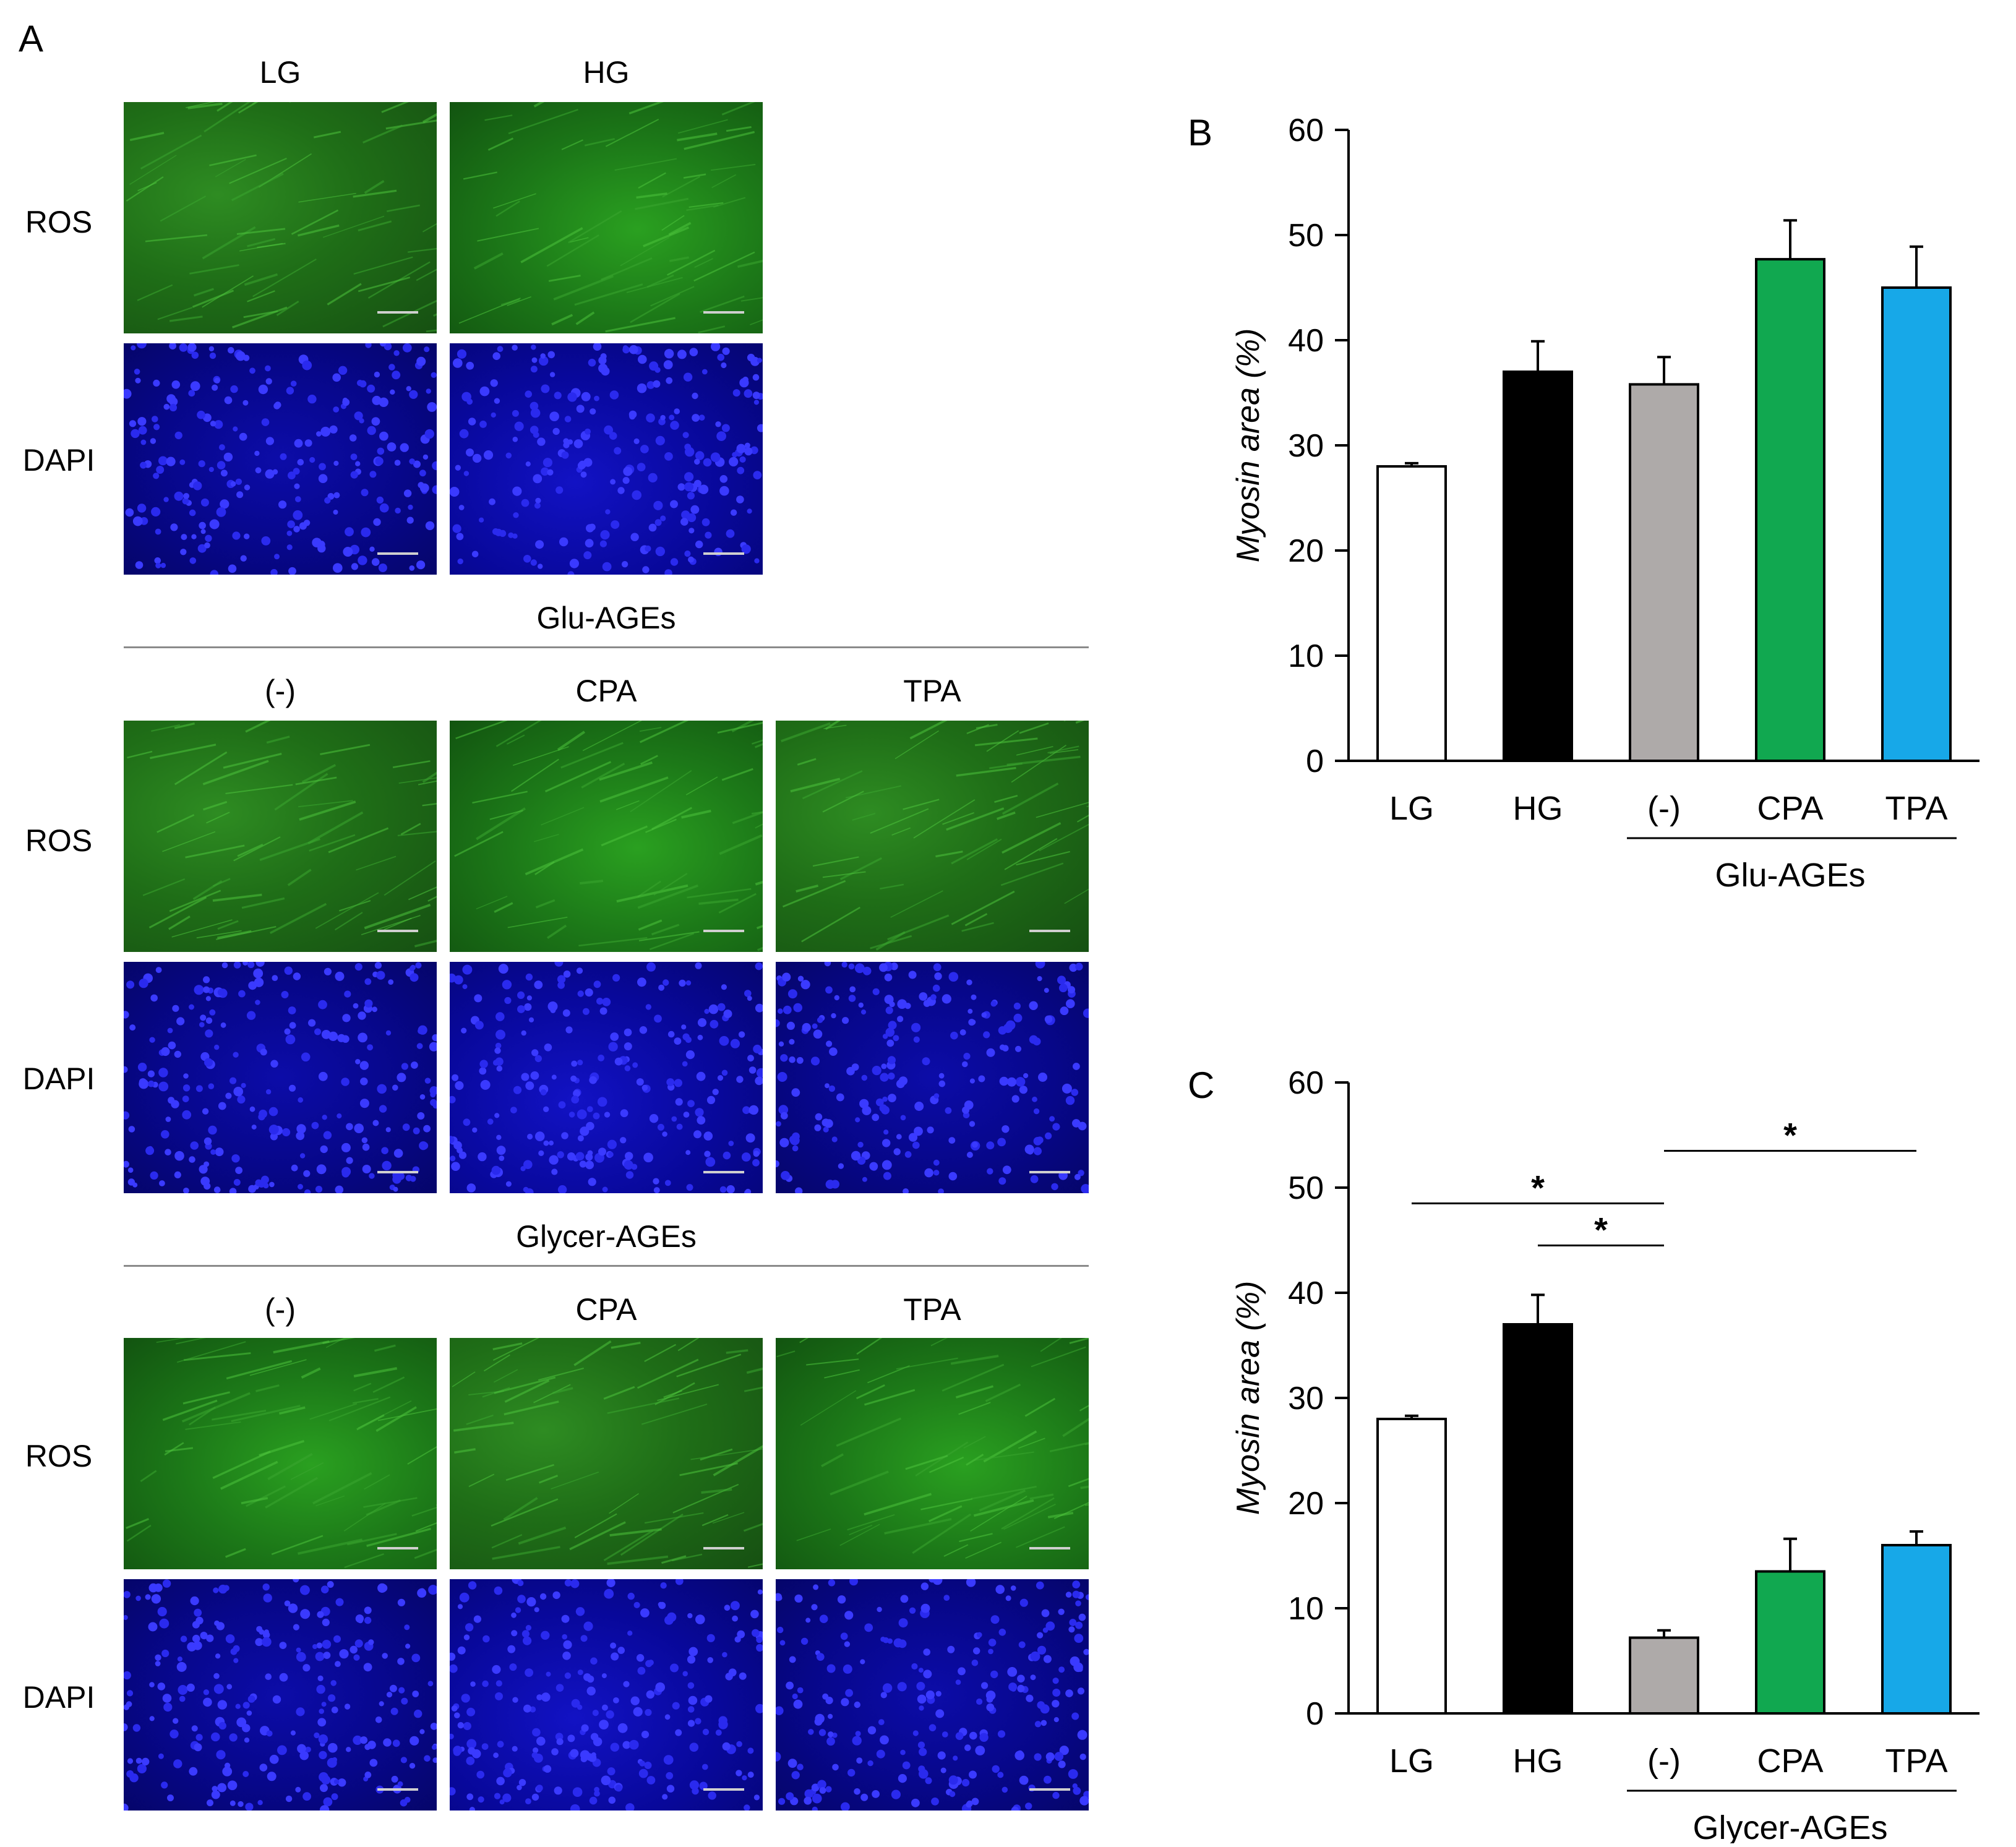 This screenshot has width=2016, height=1847. What do you see at coordinates (932, 1309) in the screenshot?
I see `column-header-glycer-tpa: TPA` at bounding box center [932, 1309].